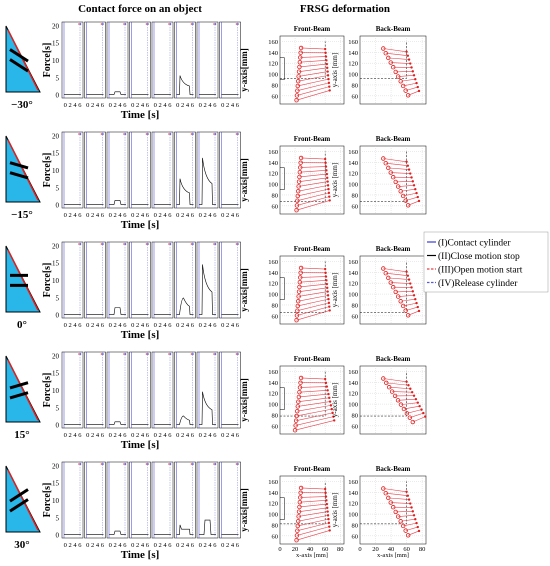 The width and height of the screenshot is (550, 566). I want to click on insert-bar, so click(19, 55).